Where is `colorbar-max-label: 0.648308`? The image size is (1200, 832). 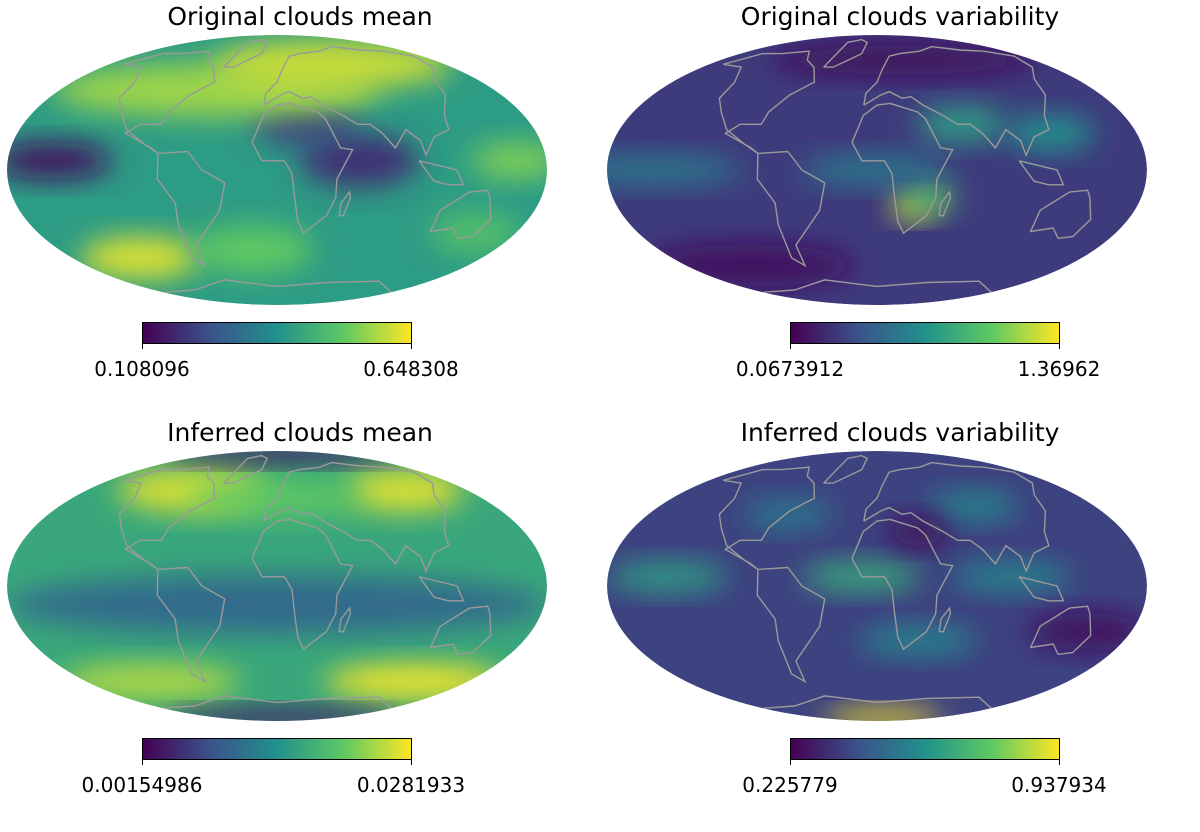
colorbar-max-label: 0.648308 is located at coordinates (411, 369).